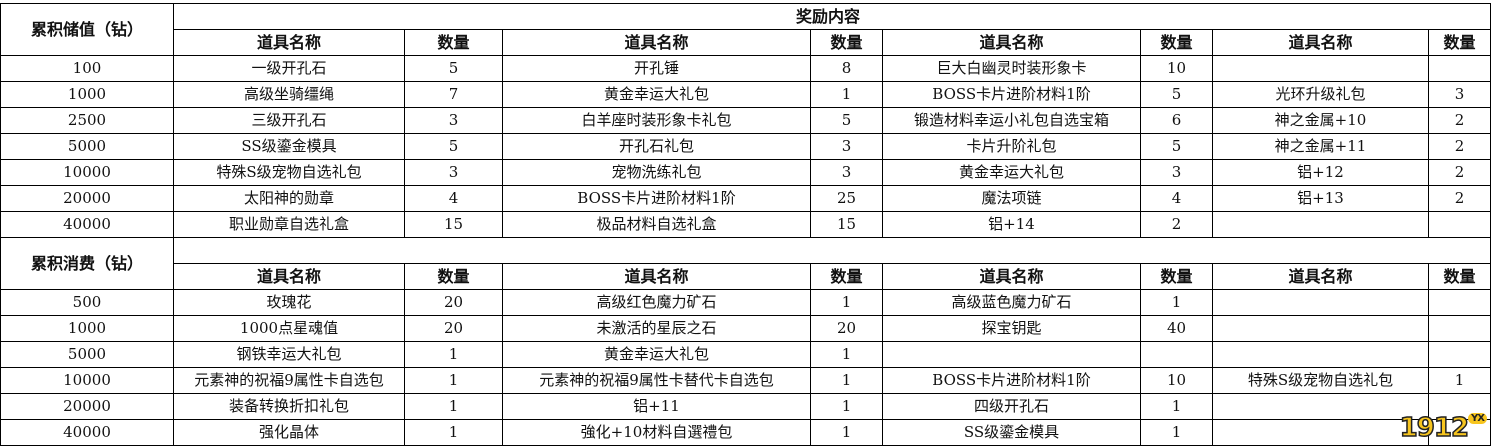  Describe the element at coordinates (289, 432) in the screenshot. I see `item-name: 强化晶体` at that location.